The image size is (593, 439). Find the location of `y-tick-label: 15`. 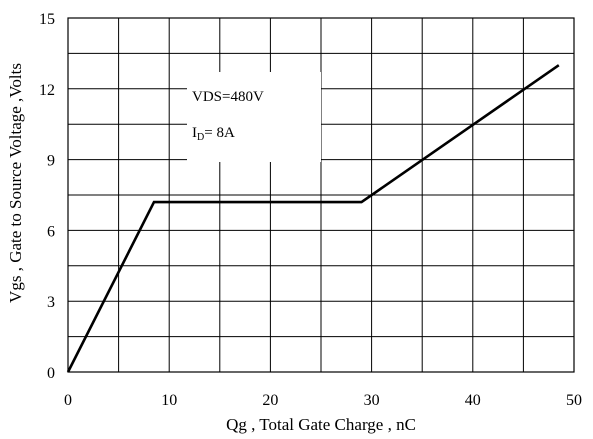

y-tick-label: 15 is located at coordinates (47, 19).